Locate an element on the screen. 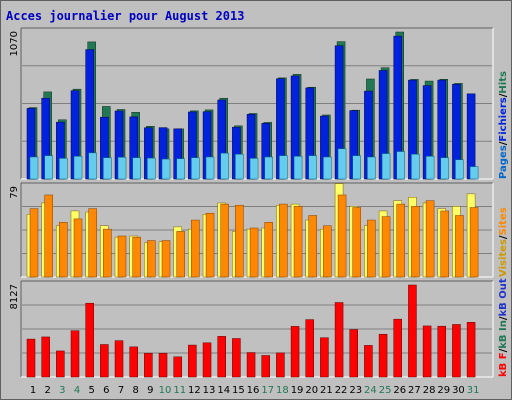 This screenshot has width=512, height=400. legend-item: kB Out is located at coordinates (503, 297).